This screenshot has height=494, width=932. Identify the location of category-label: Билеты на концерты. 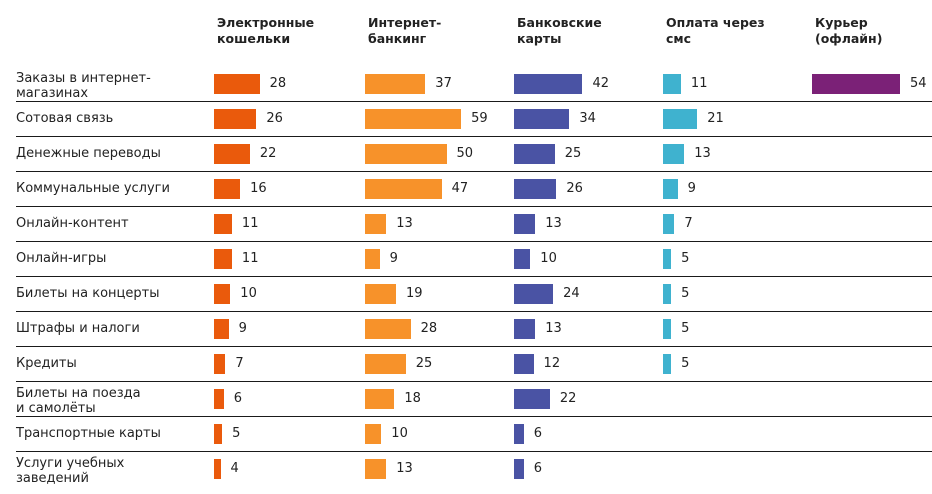
(88, 293).